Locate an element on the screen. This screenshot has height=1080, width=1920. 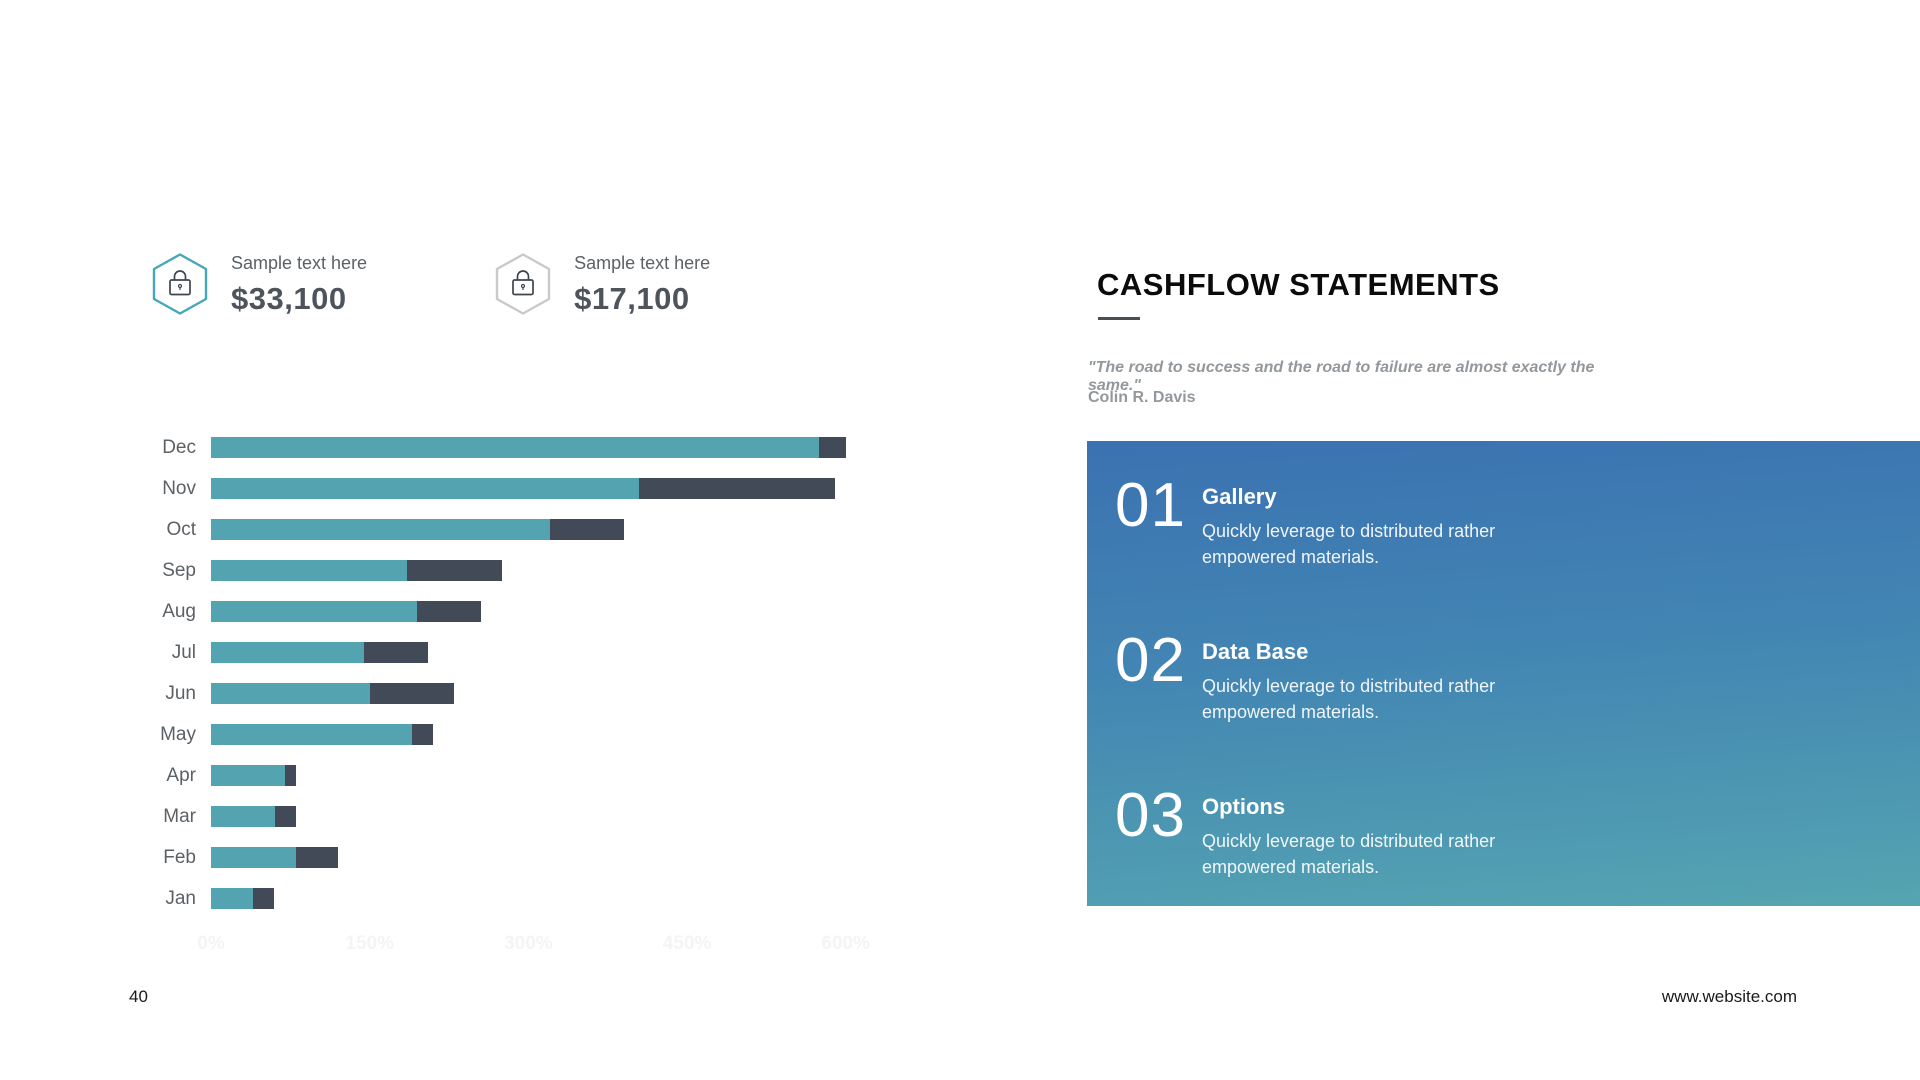
item-title: Options is located at coordinates (1244, 806).